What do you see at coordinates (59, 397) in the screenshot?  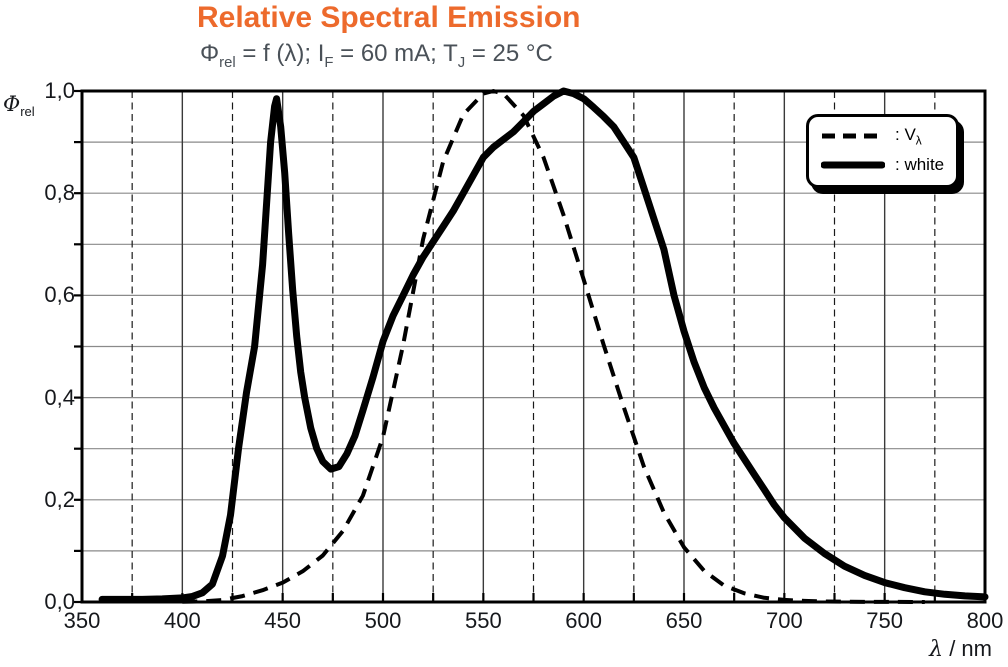 I see `y-tick-label: 0,4` at bounding box center [59, 397].